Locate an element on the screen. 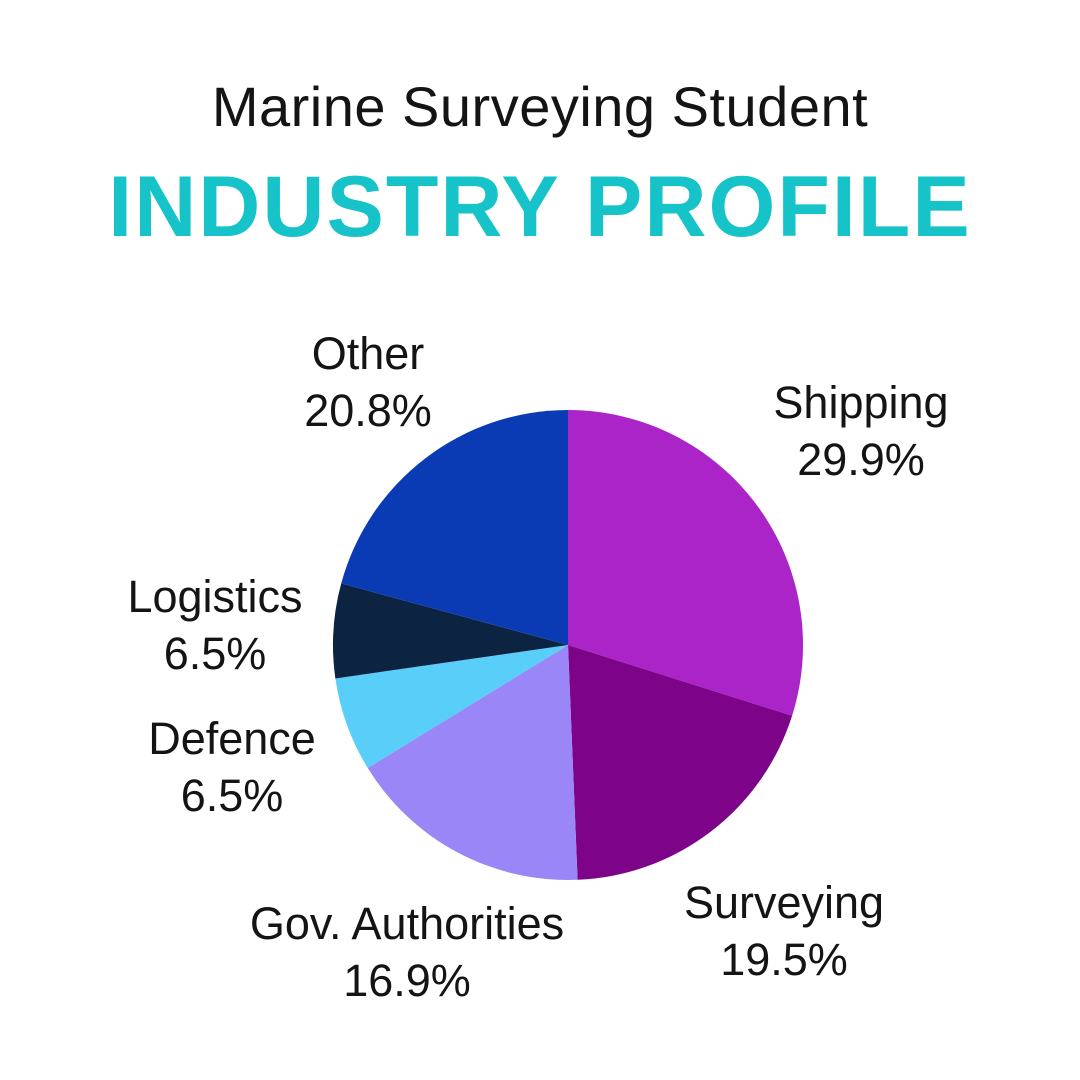 Image resolution: width=1080 pixels, height=1080 pixels. pie-slice-other is located at coordinates (454, 527).